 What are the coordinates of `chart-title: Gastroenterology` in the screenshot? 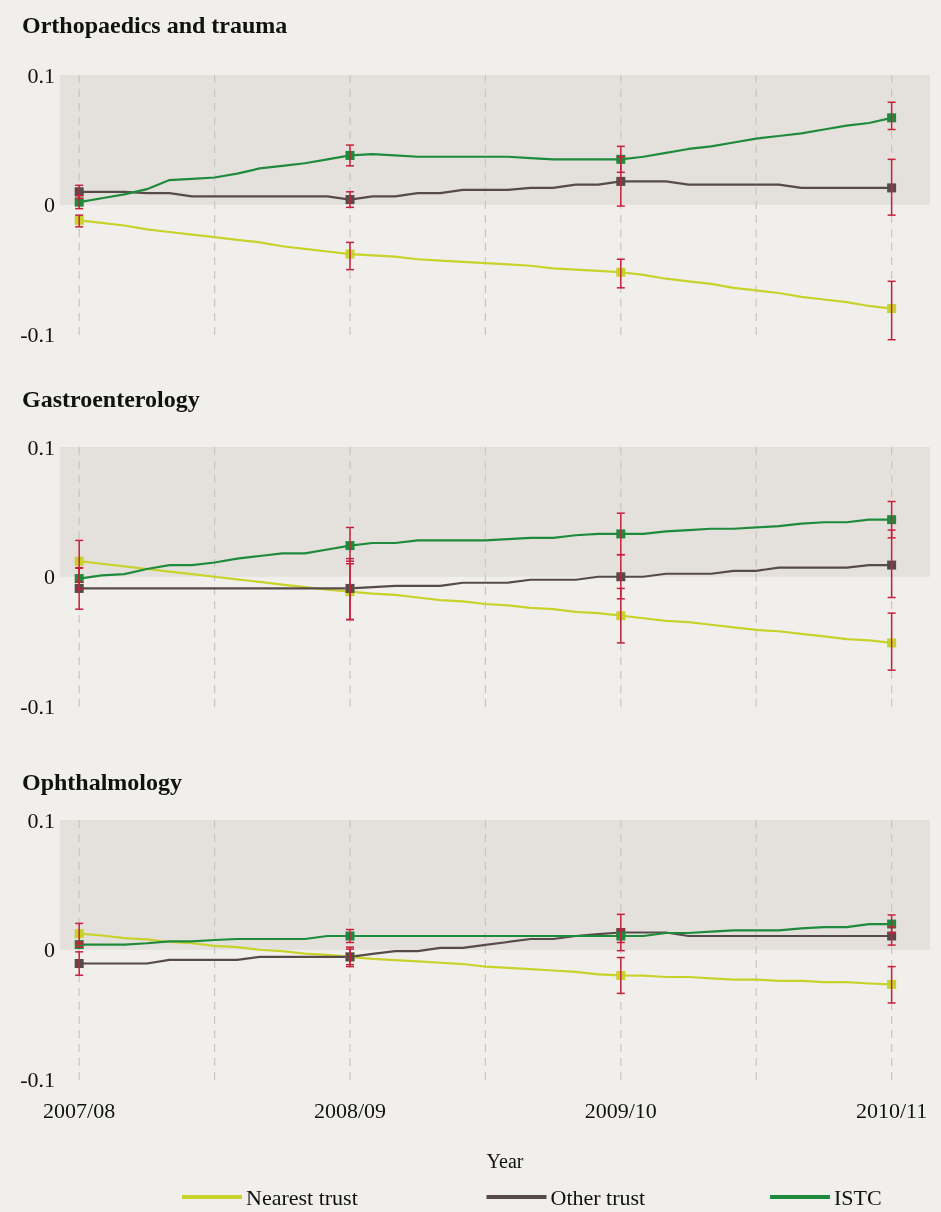 It's located at (111, 399).